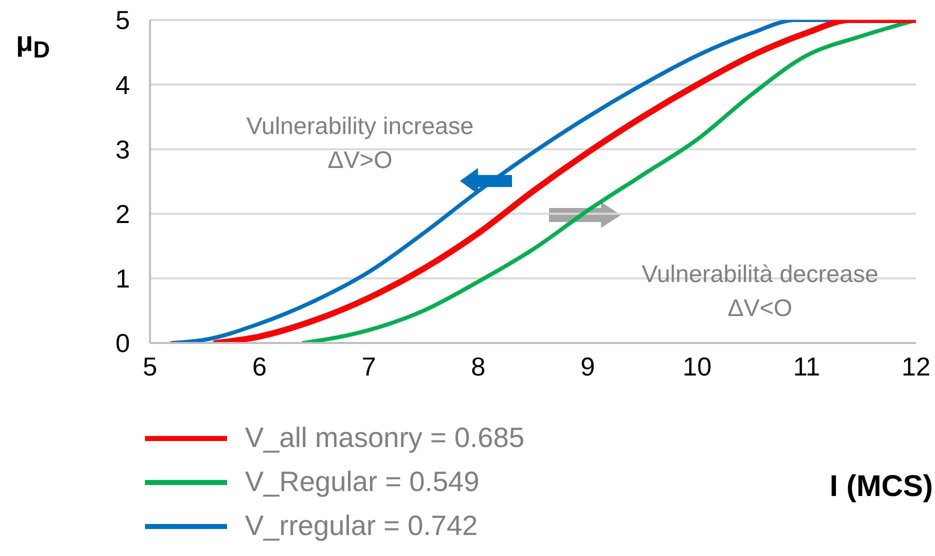  Describe the element at coordinates (369, 366) in the screenshot. I see `x-tick-label: 7` at that location.